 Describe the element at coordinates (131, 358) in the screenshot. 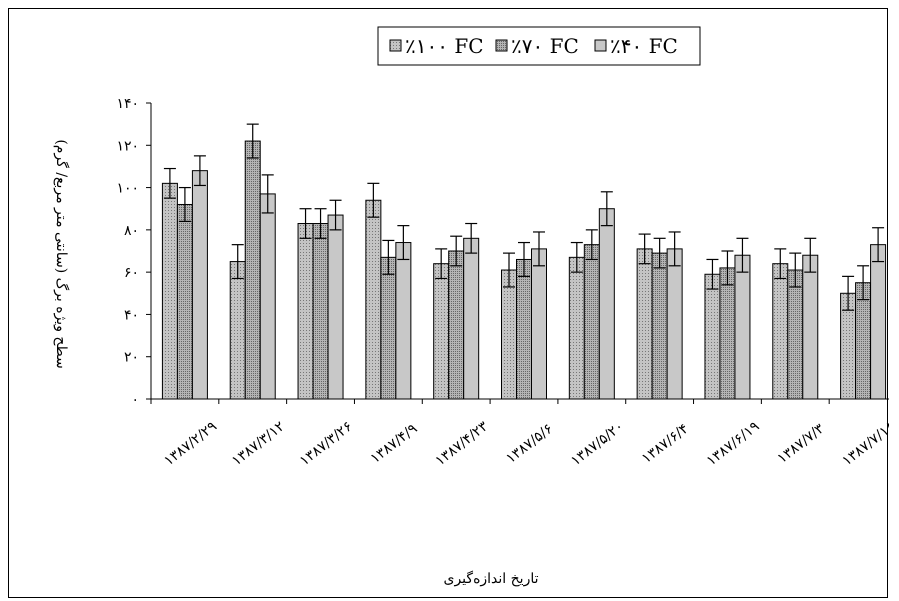

I see `y-tick-label: ۲۰` at that location.